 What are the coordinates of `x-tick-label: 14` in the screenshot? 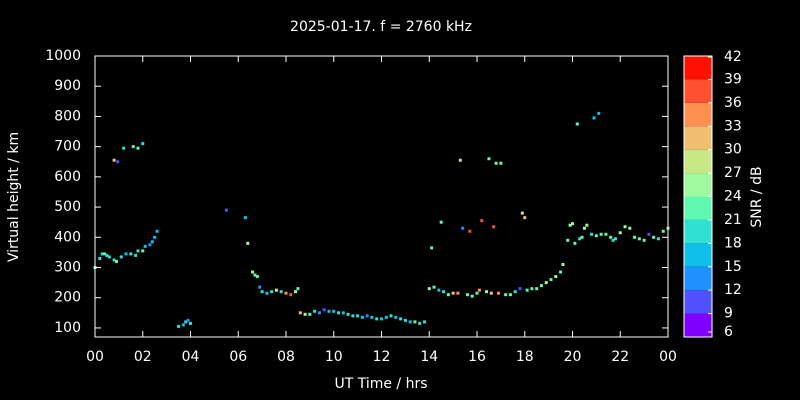 It's located at (429, 357).